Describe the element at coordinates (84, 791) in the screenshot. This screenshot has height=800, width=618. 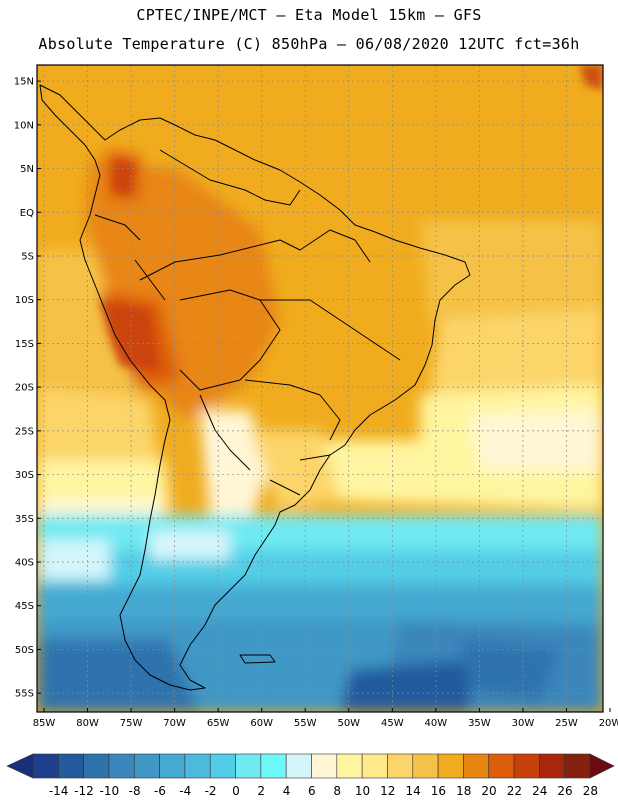
I see `colorbar-label: -12` at that location.